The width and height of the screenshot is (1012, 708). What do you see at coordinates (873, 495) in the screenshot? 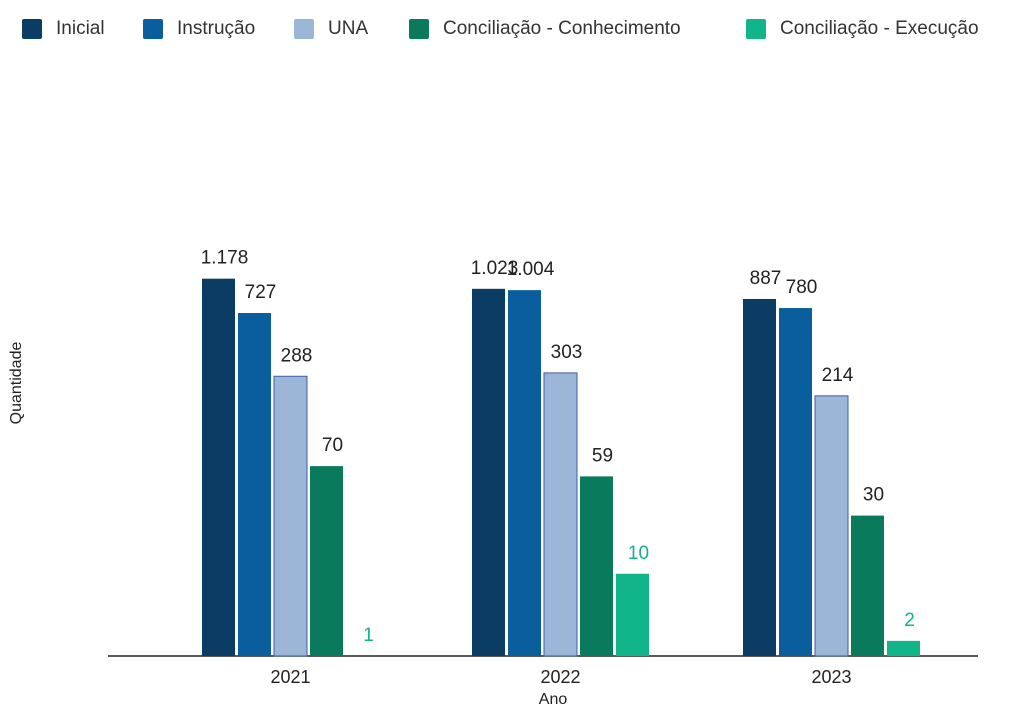
I see `bar-value-label: 30` at bounding box center [873, 495].